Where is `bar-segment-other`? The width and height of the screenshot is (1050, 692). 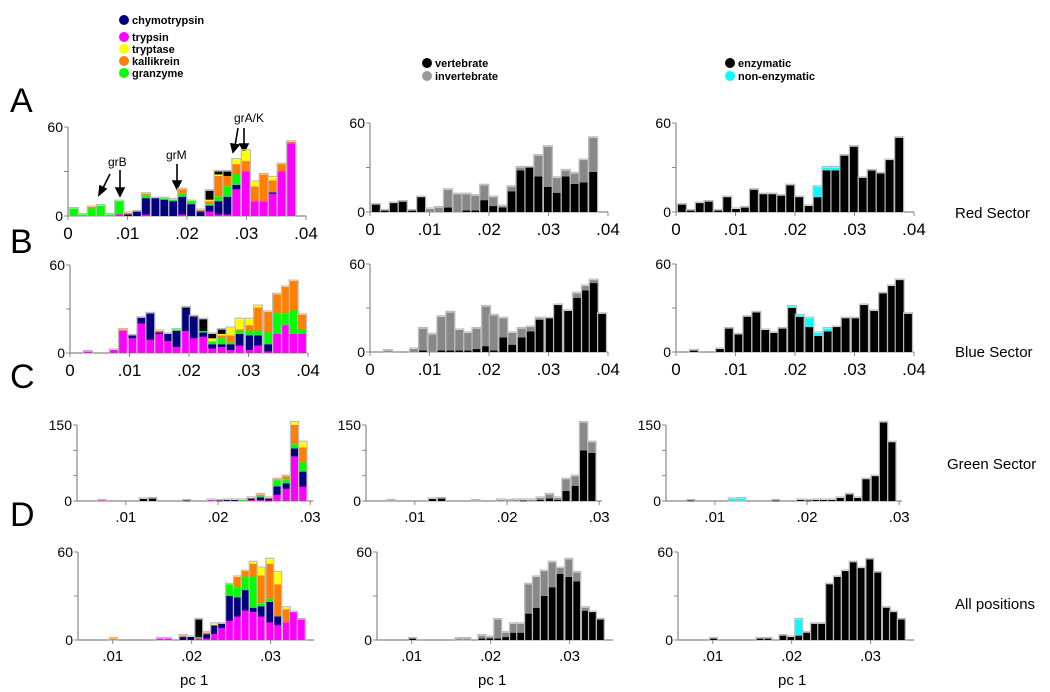 bar-segment-other is located at coordinates (220, 501).